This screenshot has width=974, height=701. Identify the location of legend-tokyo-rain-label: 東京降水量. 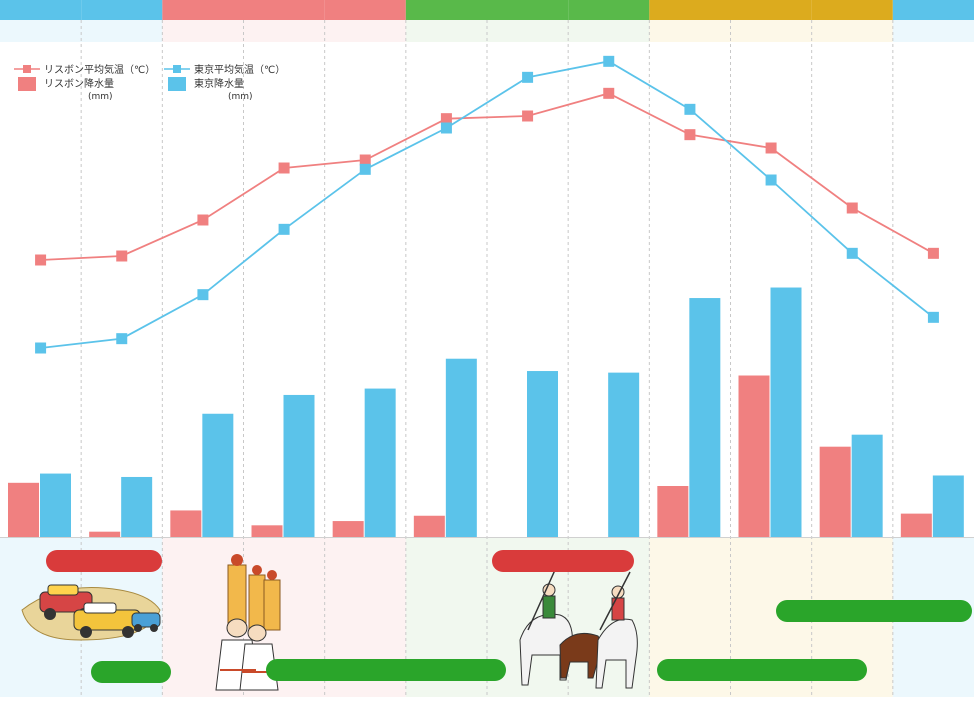
(219, 83).